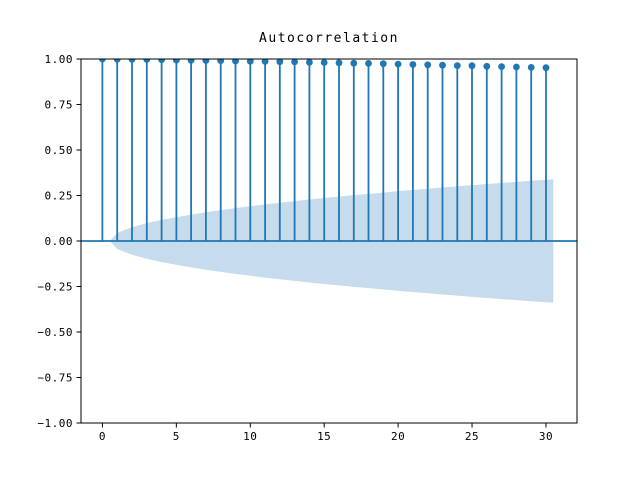  What do you see at coordinates (329, 38) in the screenshot?
I see `chart-title: Autocorrelation` at bounding box center [329, 38].